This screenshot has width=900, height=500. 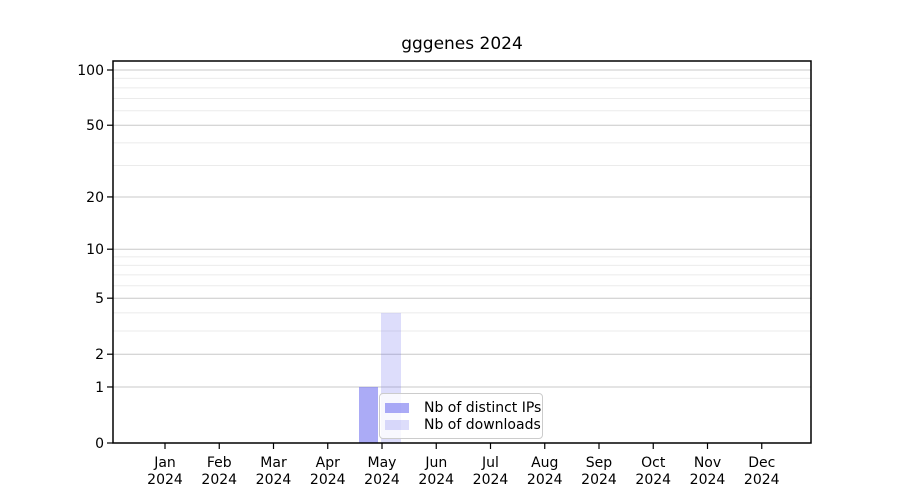 What do you see at coordinates (483, 407) in the screenshot?
I see `legend-label-distinct-ips: Nb of distinct IPs` at bounding box center [483, 407].